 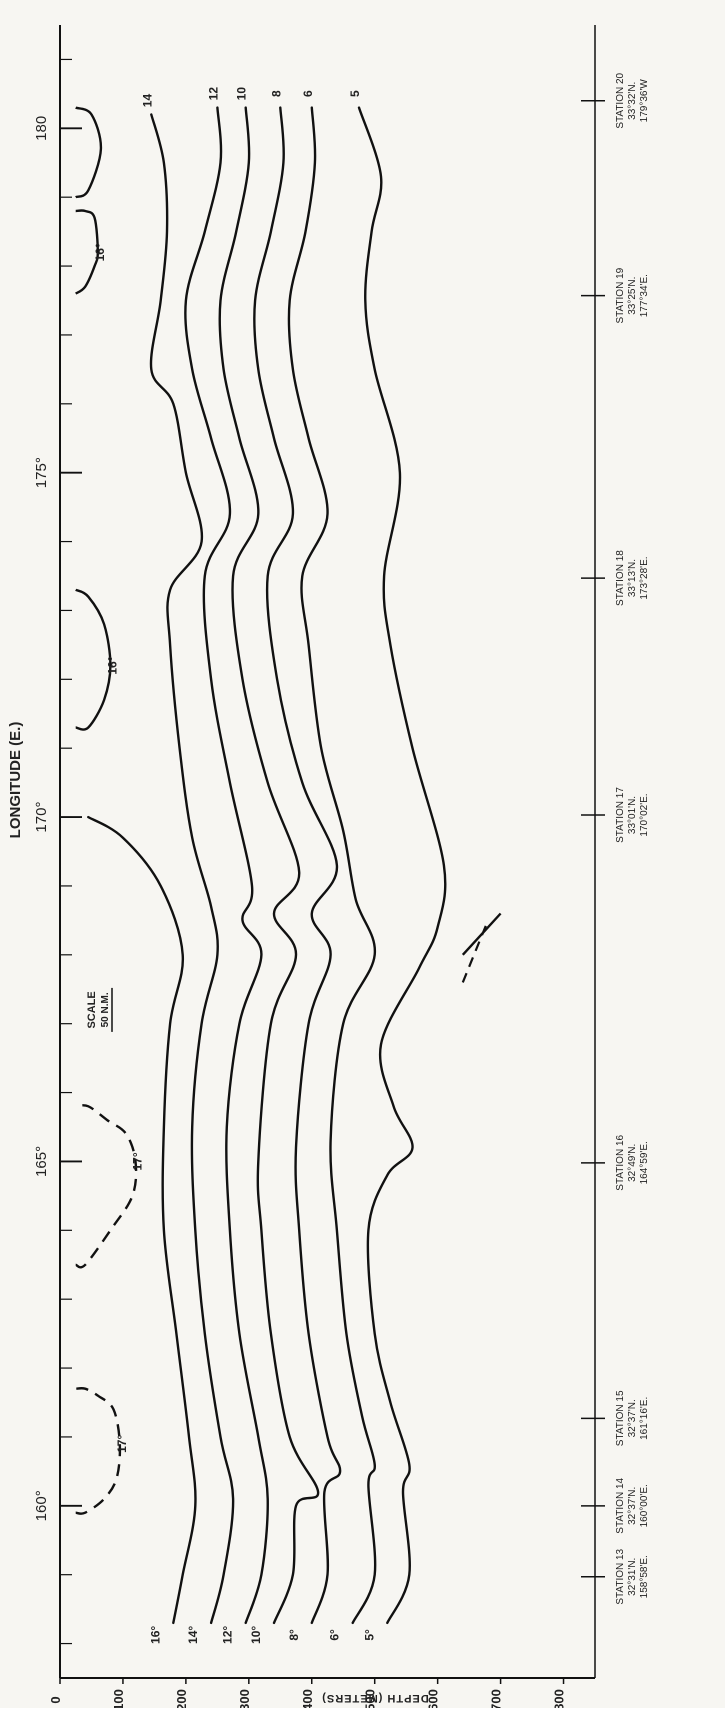 I want to click on station-label: STATION 16 32°49'N. 164°59'E., so click(x=632, y=1163).